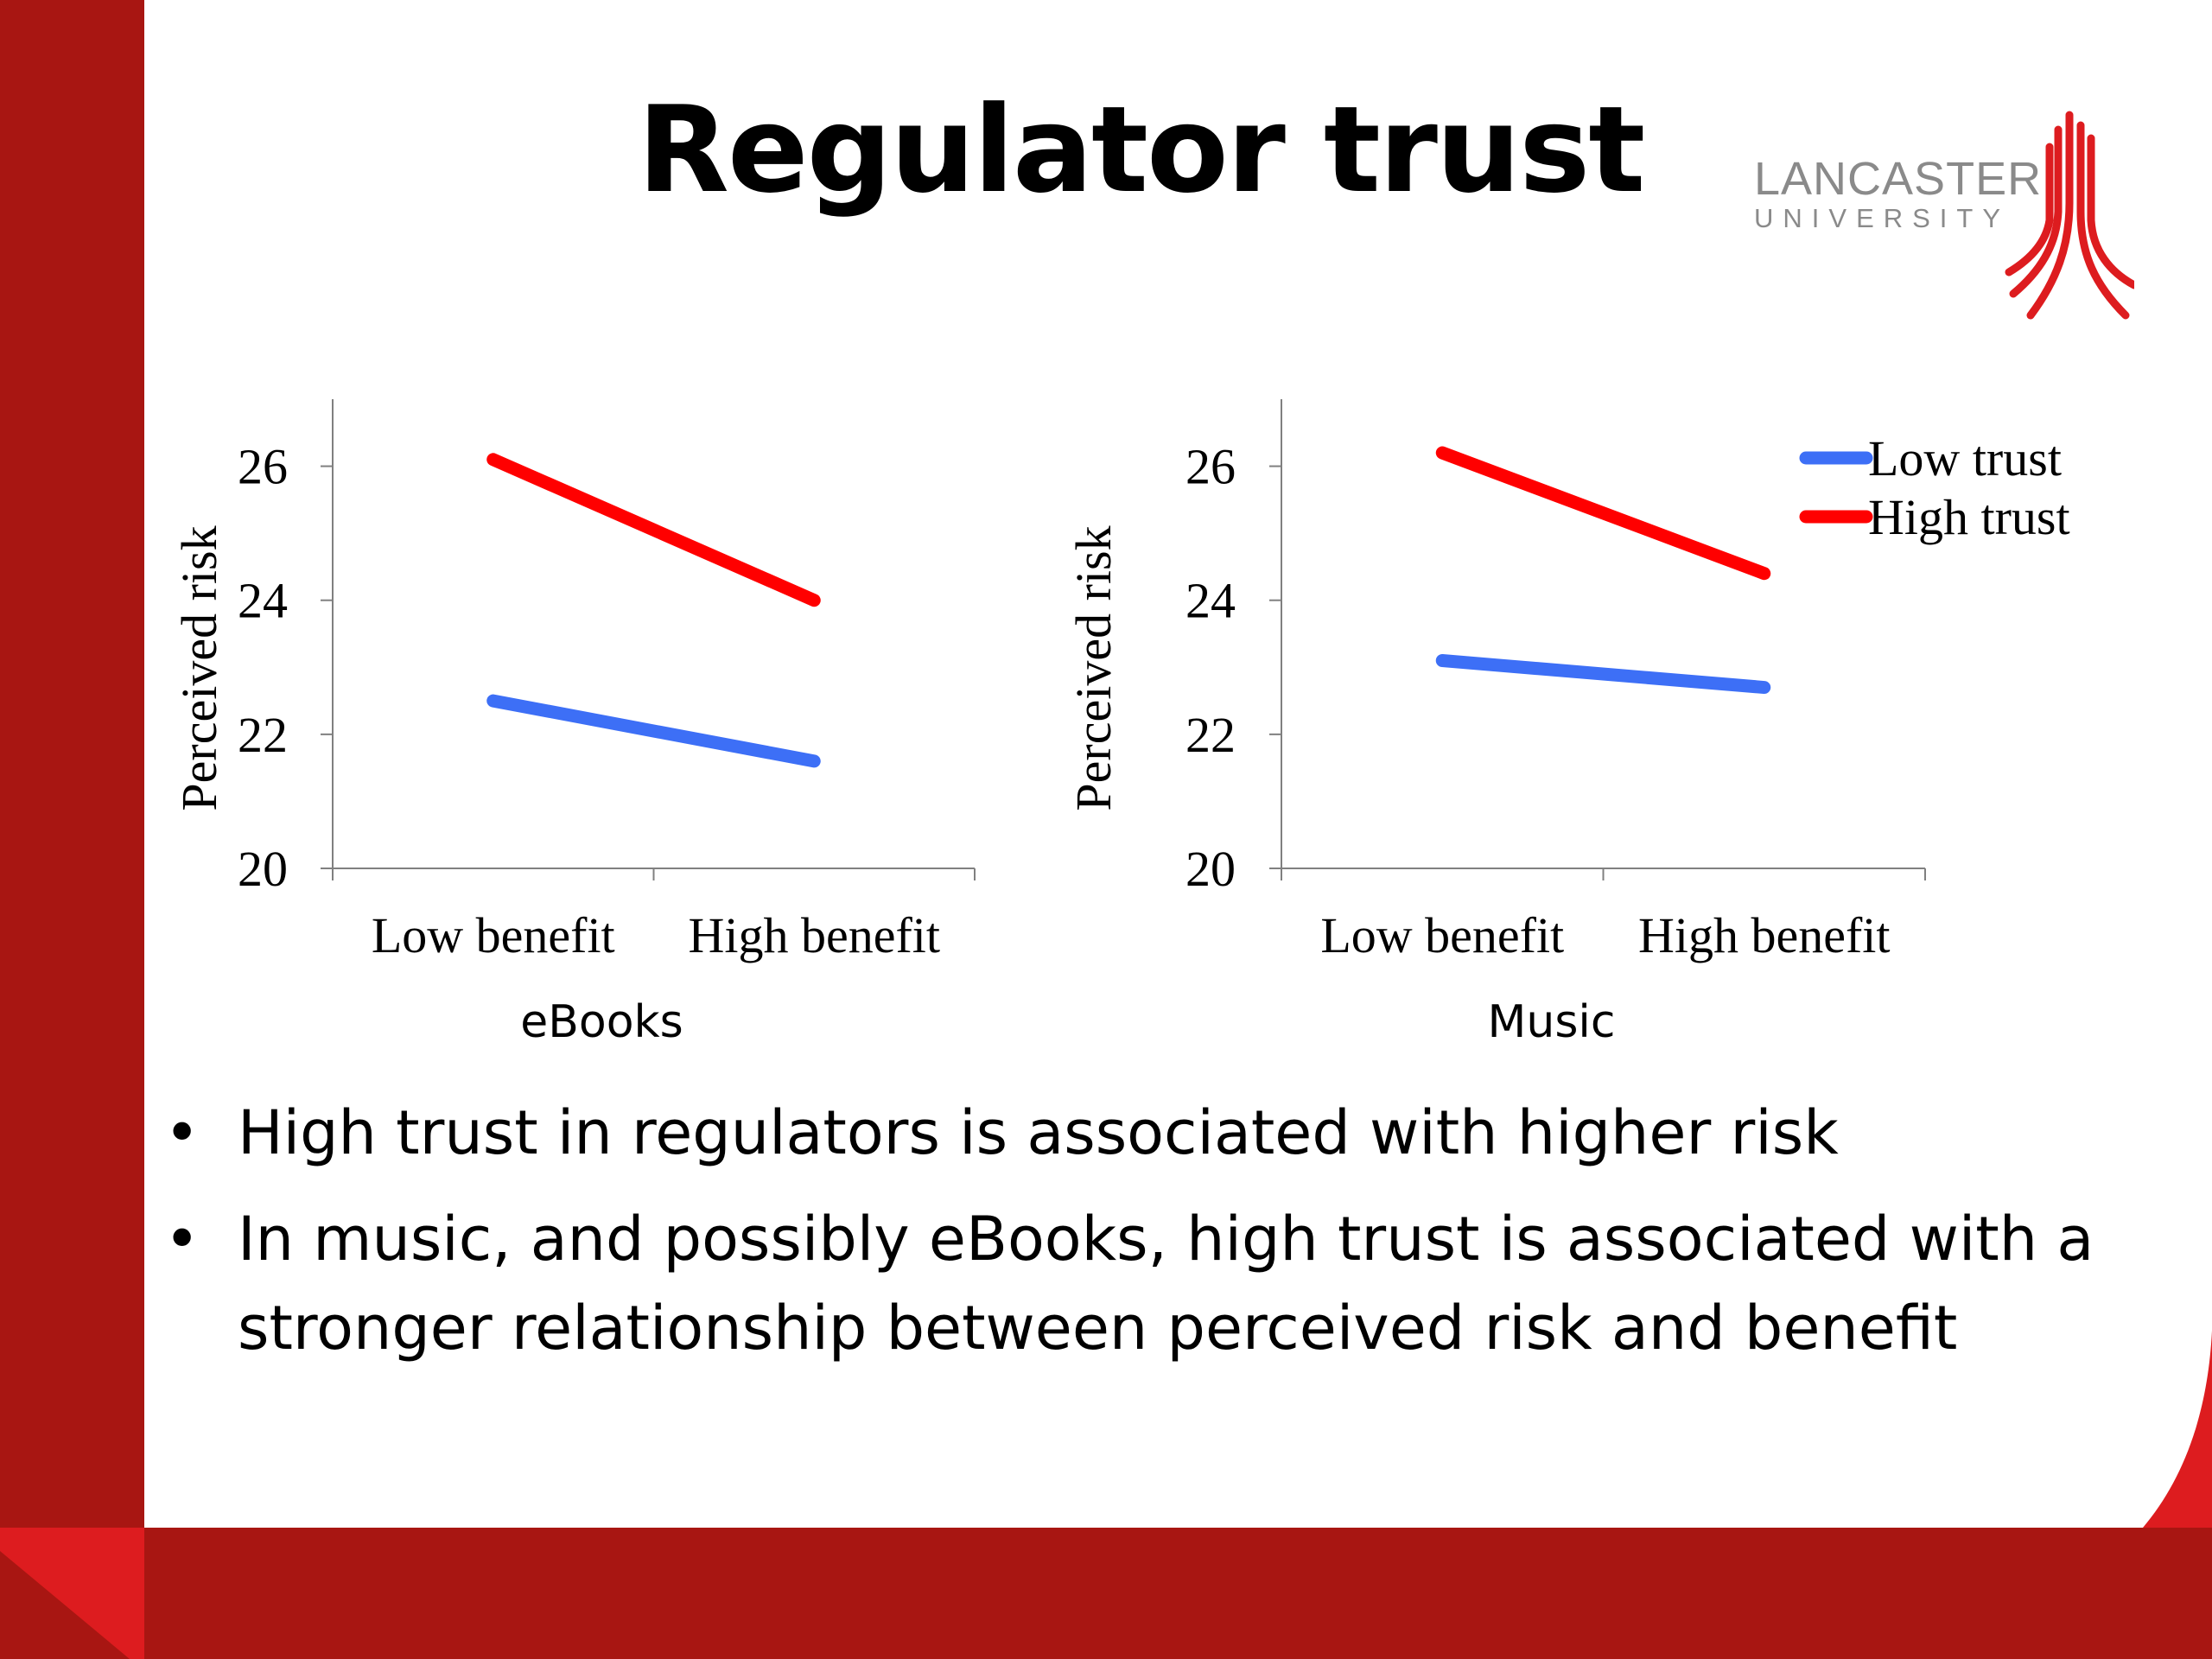 The height and width of the screenshot is (1659, 2212). What do you see at coordinates (1965, 458) in the screenshot?
I see `legend-label: Low trust` at bounding box center [1965, 458].